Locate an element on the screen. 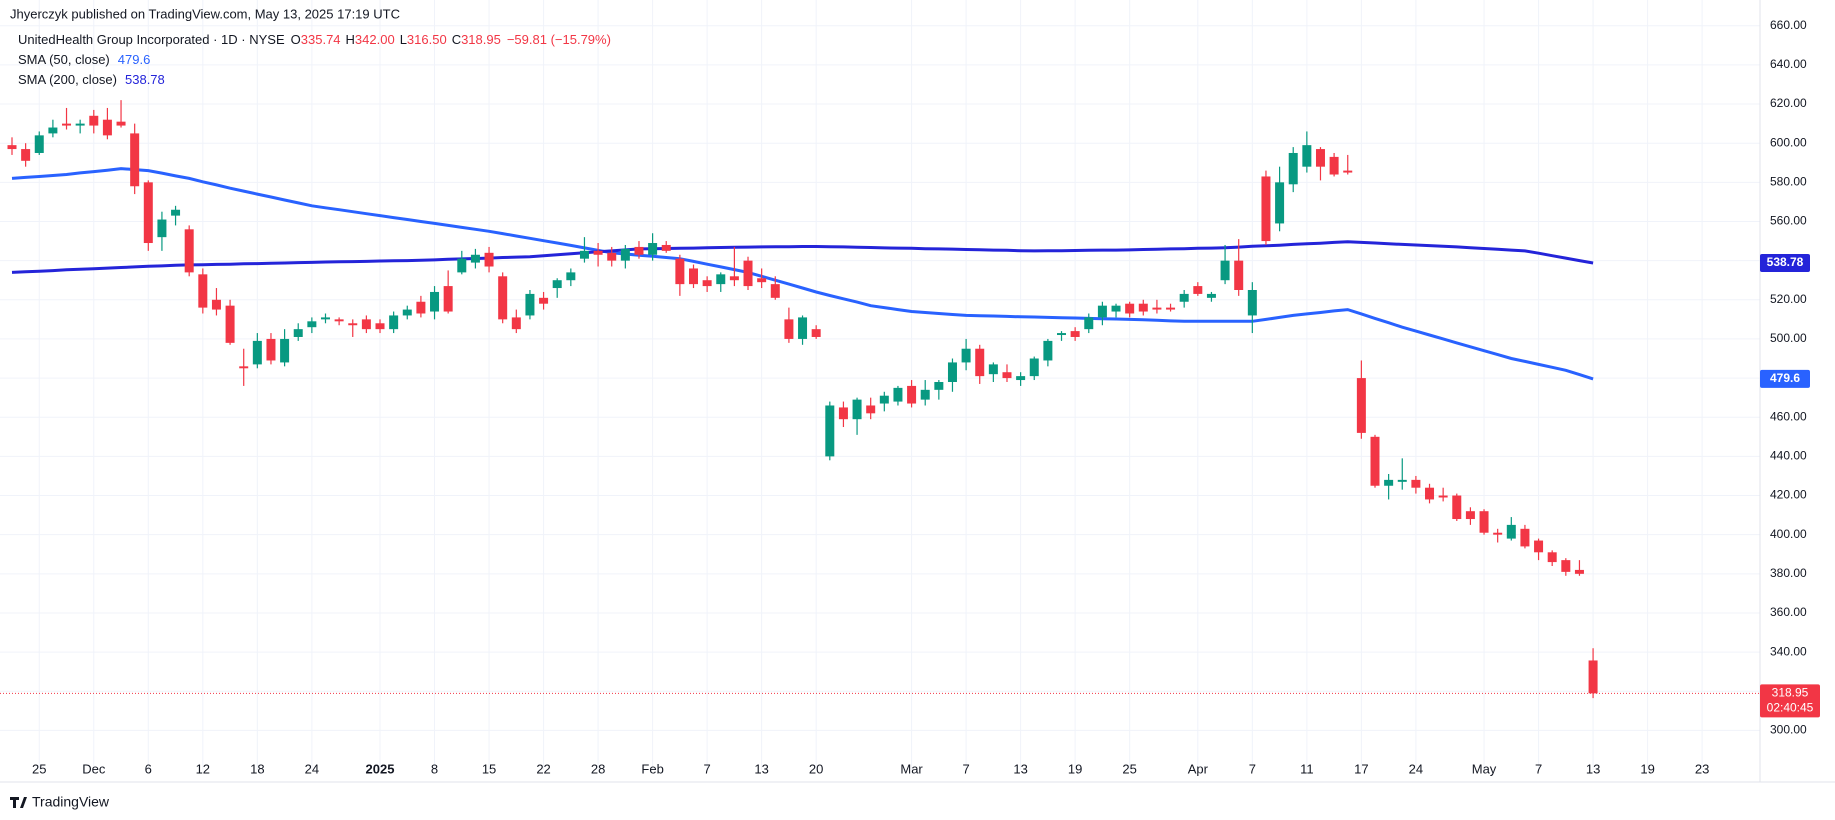 The width and height of the screenshot is (1835, 820). x-tick-label: 12 is located at coordinates (203, 768).